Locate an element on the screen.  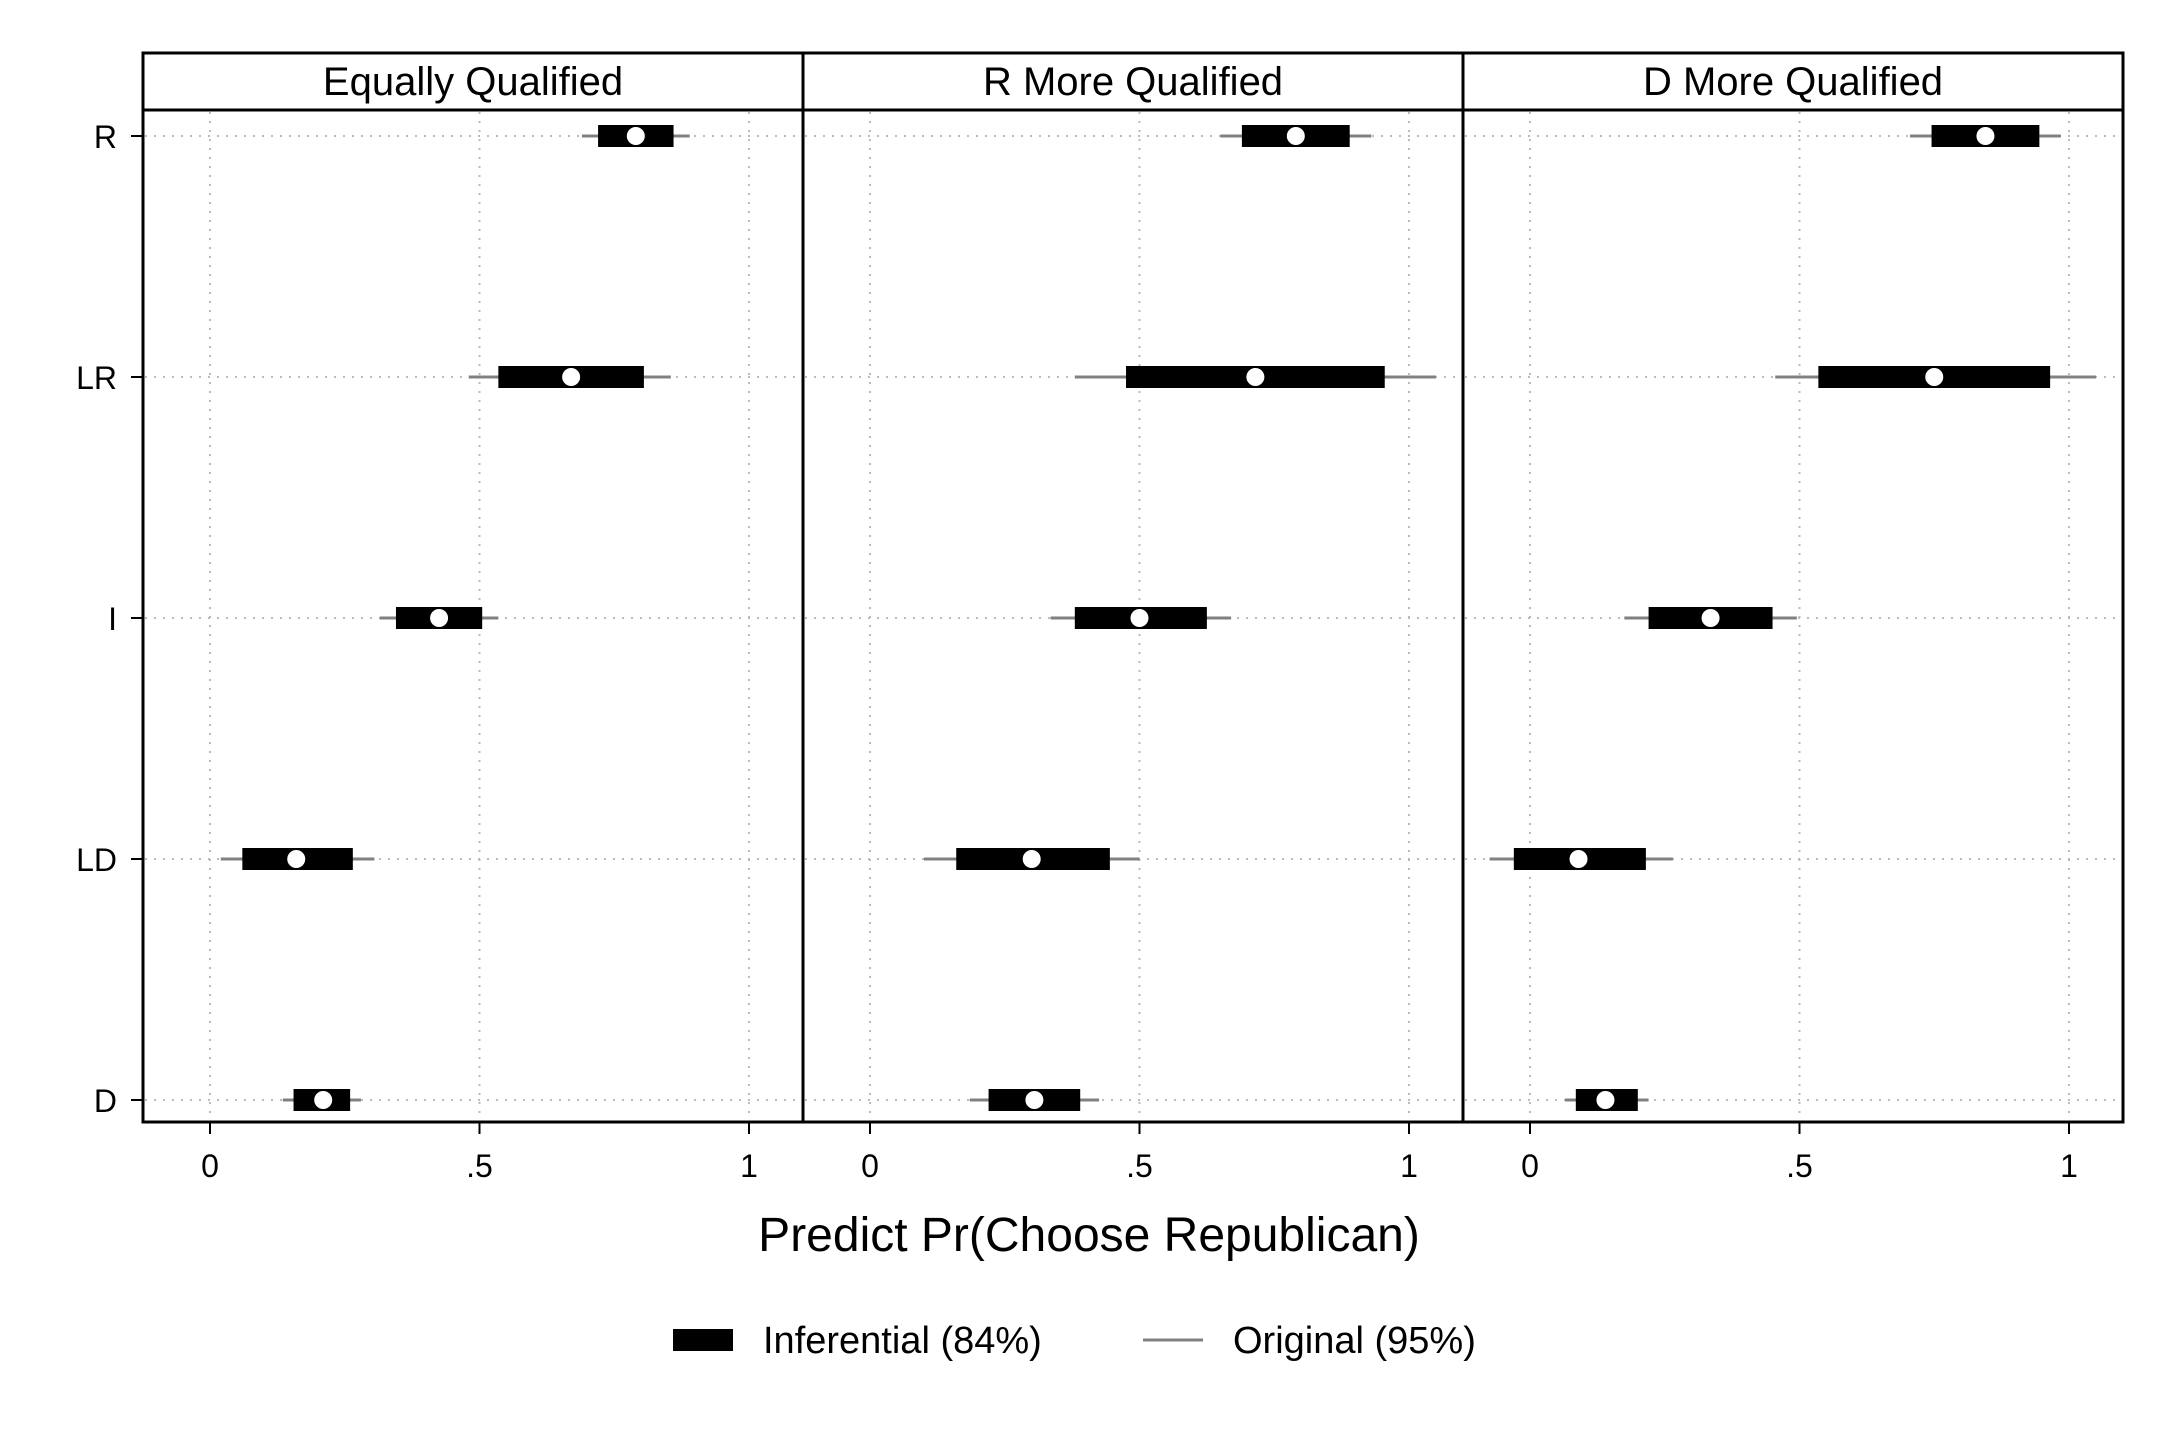
y-tick-label: LR is located at coordinates (96, 378).